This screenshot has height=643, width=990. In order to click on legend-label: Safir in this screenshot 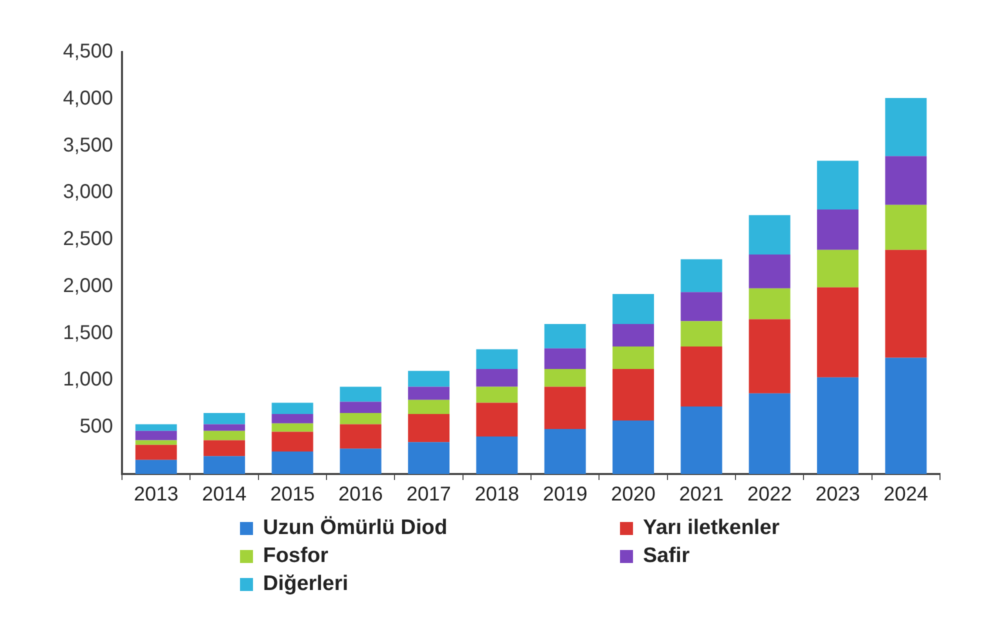, I will do `click(666, 556)`.